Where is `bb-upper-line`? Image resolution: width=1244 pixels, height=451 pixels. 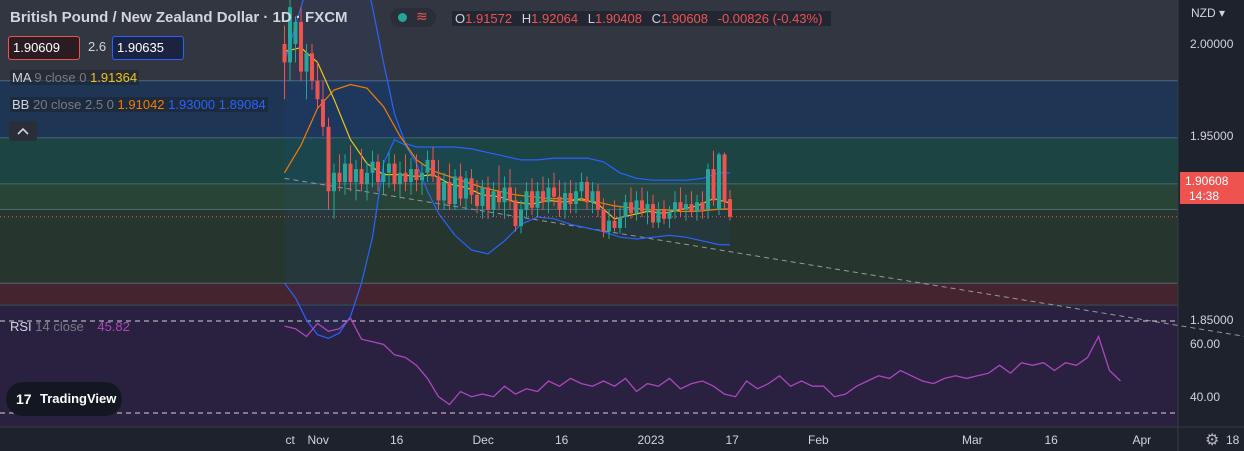
bb-upper-line is located at coordinates (506, 90).